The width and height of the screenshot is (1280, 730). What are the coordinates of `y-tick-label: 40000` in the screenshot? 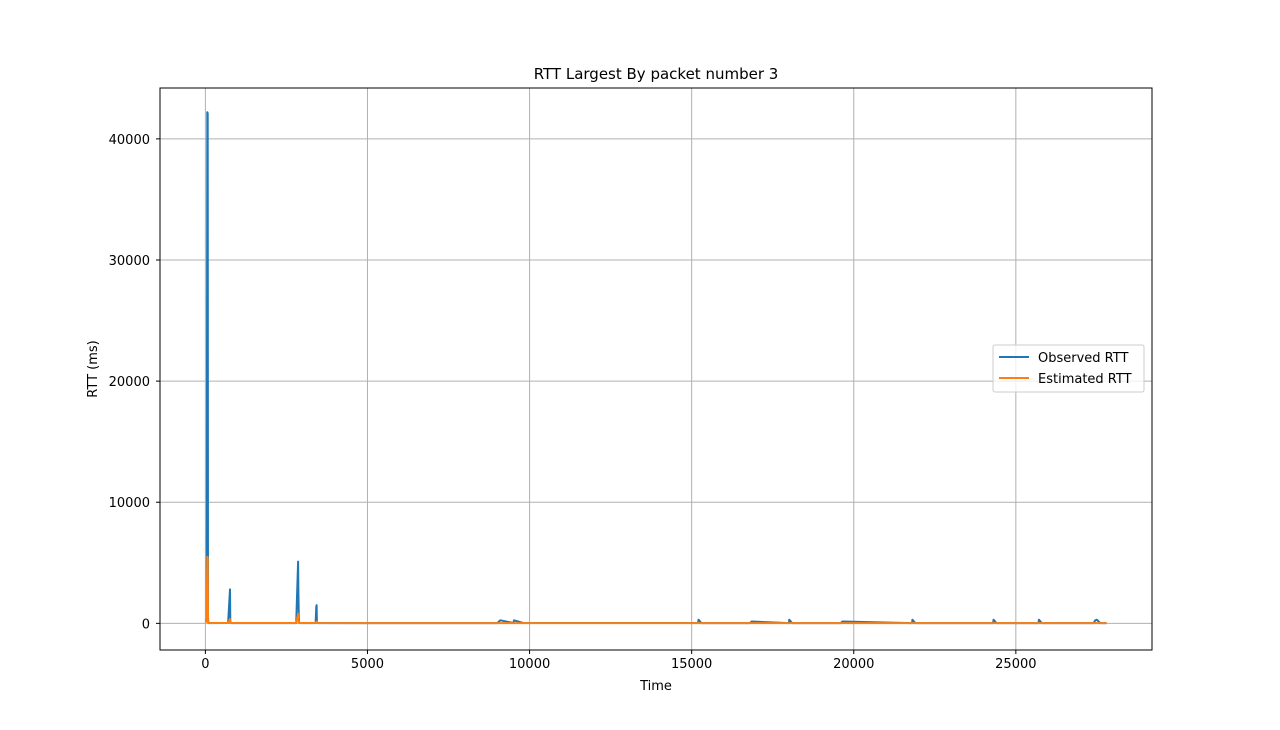 It's located at (129, 140).